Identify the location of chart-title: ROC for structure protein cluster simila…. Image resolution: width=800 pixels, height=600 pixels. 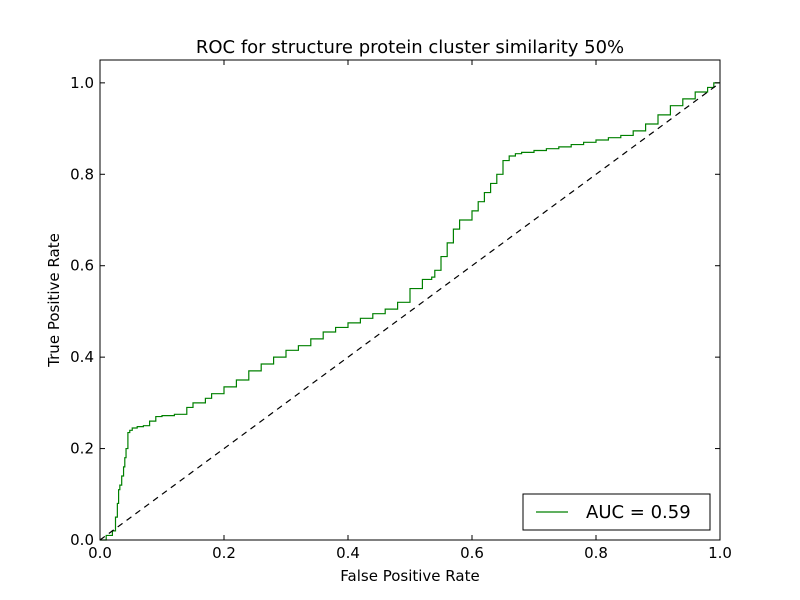
(410, 47).